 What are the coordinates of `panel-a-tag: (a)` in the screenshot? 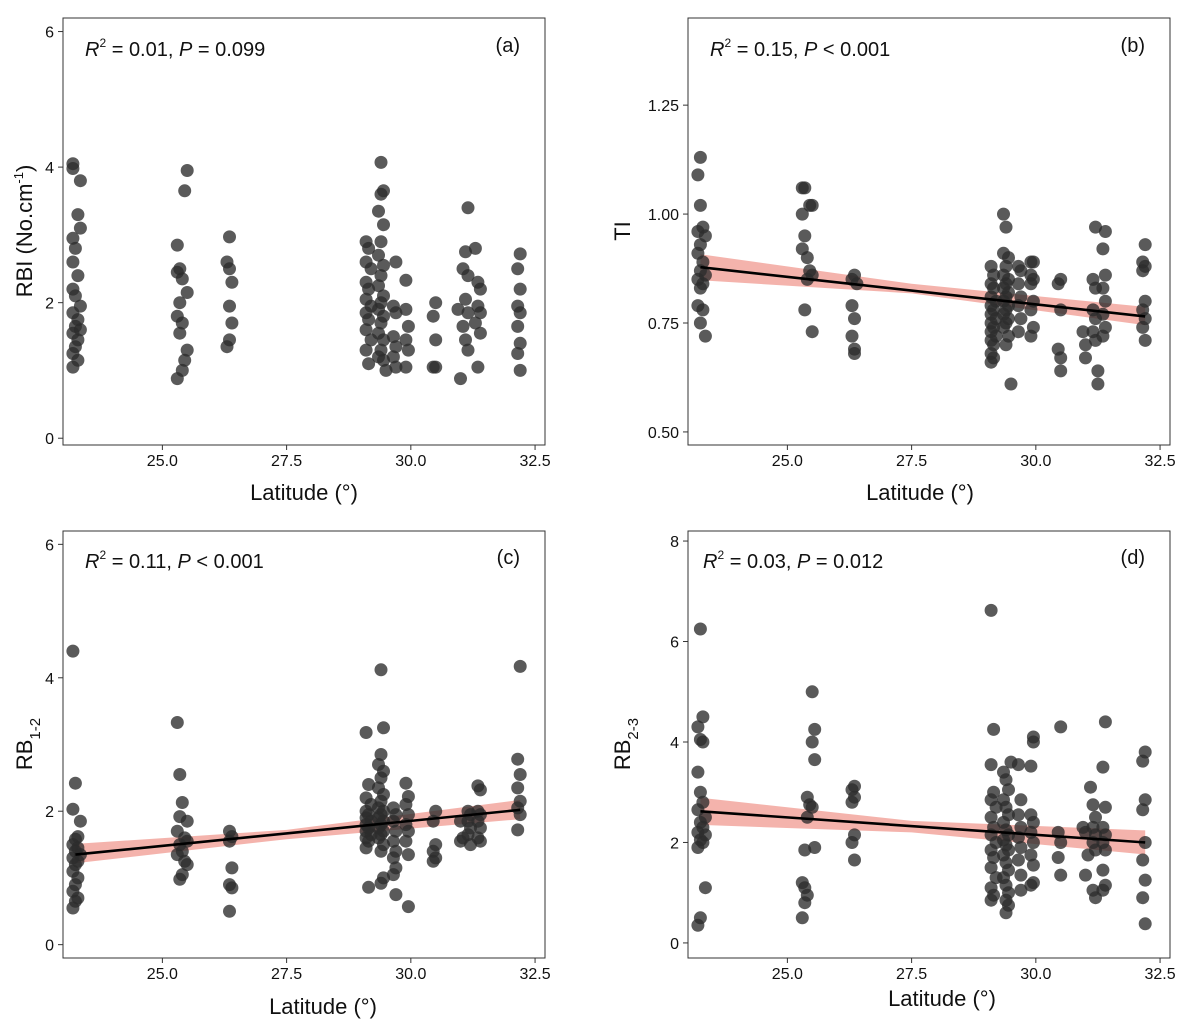 It's located at (508, 46).